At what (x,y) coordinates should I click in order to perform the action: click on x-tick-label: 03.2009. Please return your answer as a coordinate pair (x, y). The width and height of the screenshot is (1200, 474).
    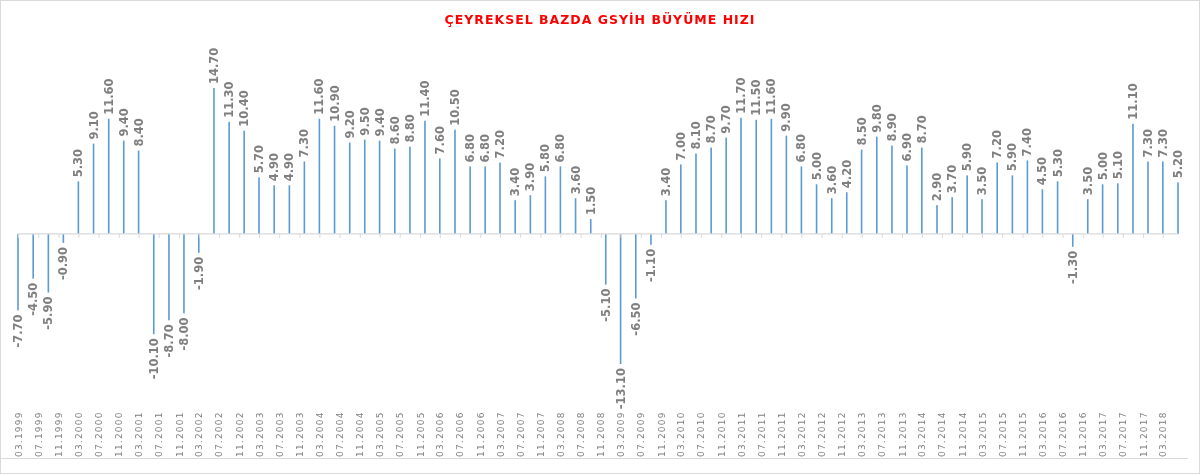
    Looking at the image, I should click on (621, 434).